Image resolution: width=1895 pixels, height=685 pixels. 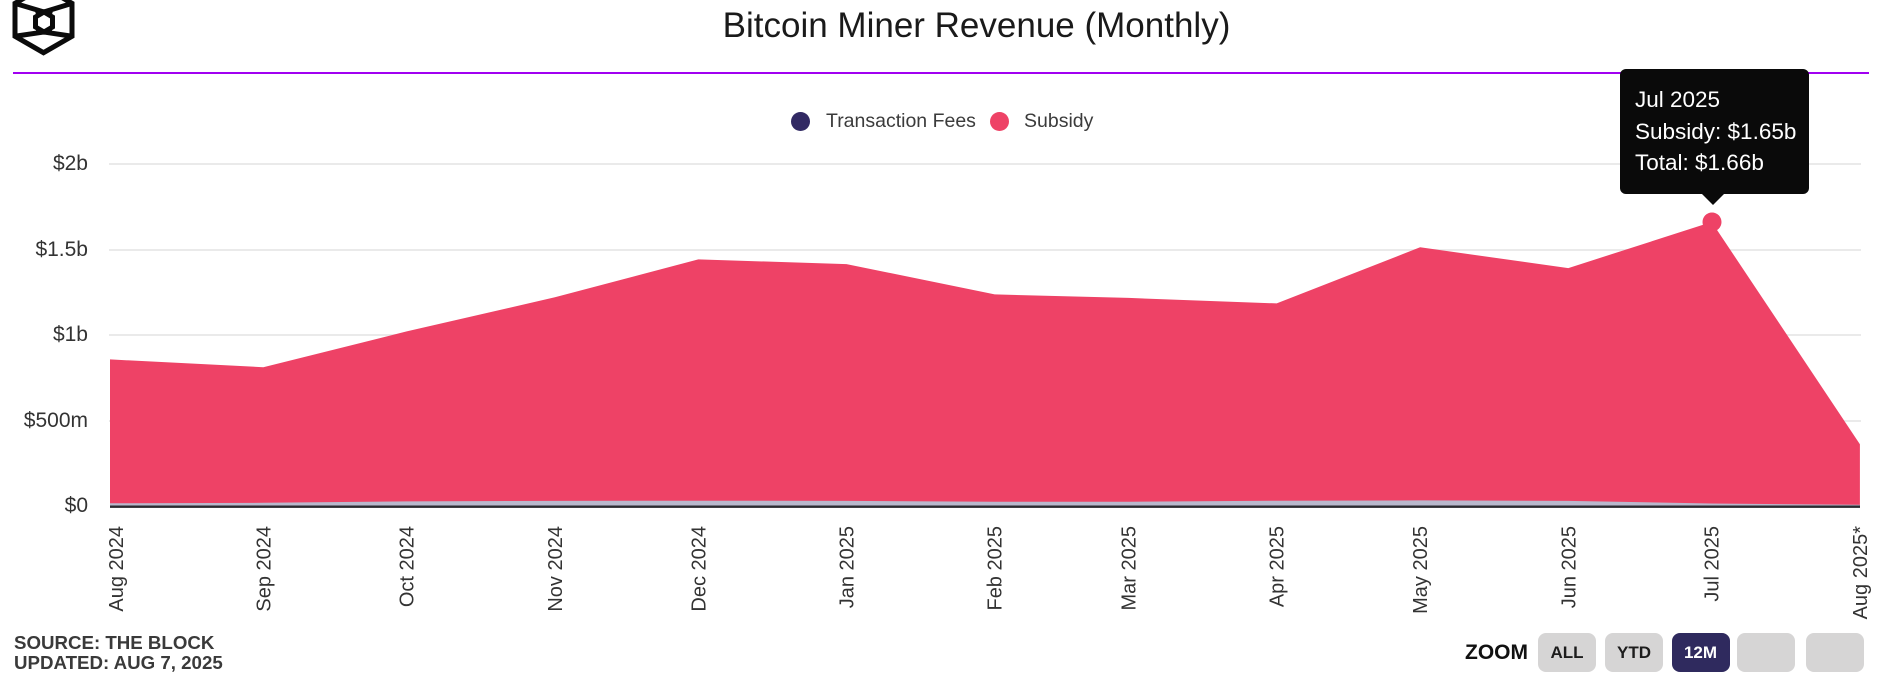 What do you see at coordinates (996, 568) in the screenshot?
I see `svg-text: Feb 2025` at bounding box center [996, 568].